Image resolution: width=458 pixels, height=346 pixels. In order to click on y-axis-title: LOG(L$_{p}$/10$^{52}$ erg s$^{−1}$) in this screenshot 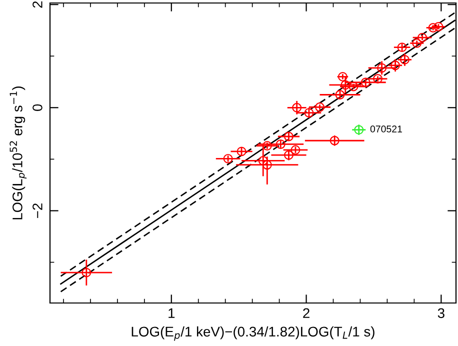, I will do `click(18, 153)`.